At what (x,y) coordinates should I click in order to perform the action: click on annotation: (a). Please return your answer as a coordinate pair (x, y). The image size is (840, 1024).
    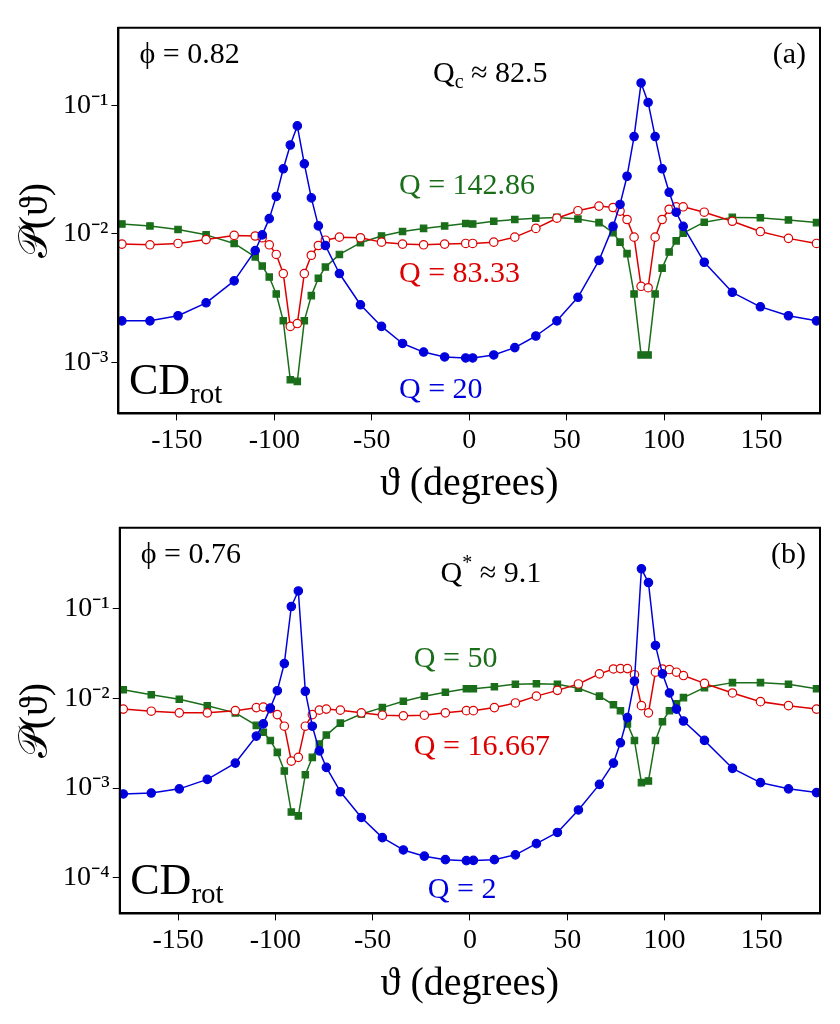
    Looking at the image, I should click on (789, 52).